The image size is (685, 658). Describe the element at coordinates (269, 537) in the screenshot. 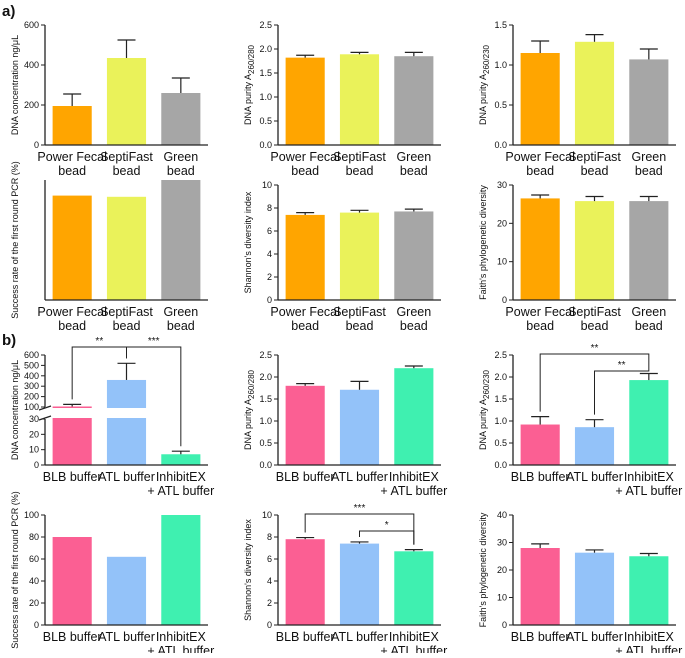

I see `y-tick-label: 8` at that location.